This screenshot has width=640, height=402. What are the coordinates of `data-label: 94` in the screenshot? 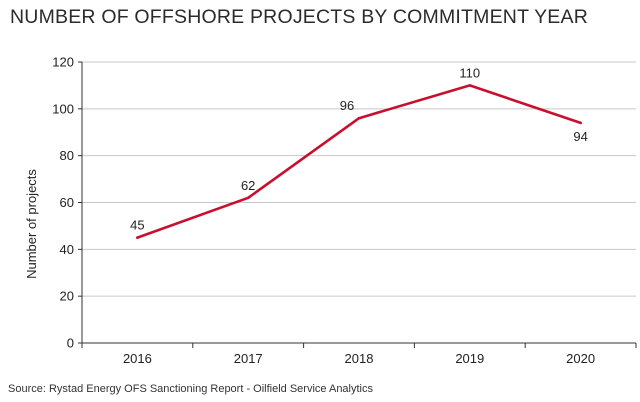 It's located at (580, 136).